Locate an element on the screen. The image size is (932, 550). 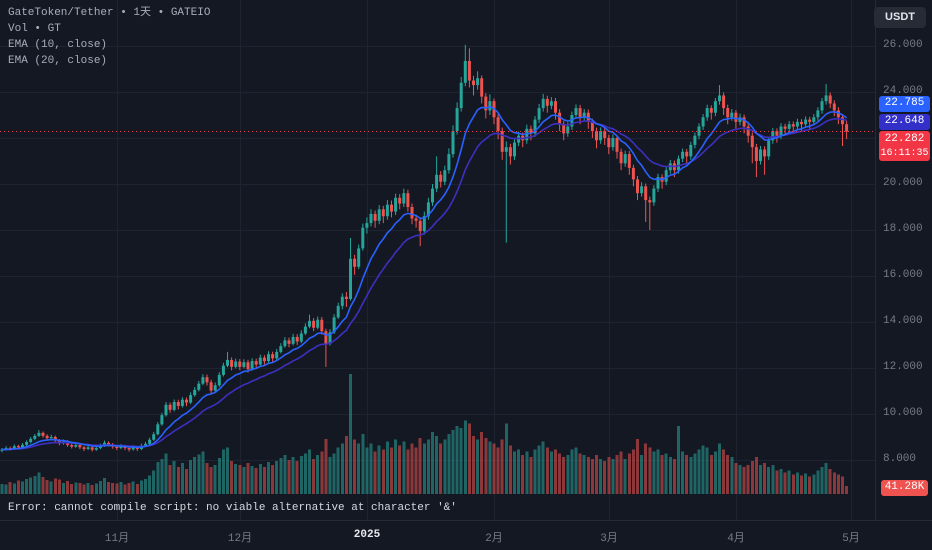
price-tick-label: 16.000 is located at coordinates (903, 275).